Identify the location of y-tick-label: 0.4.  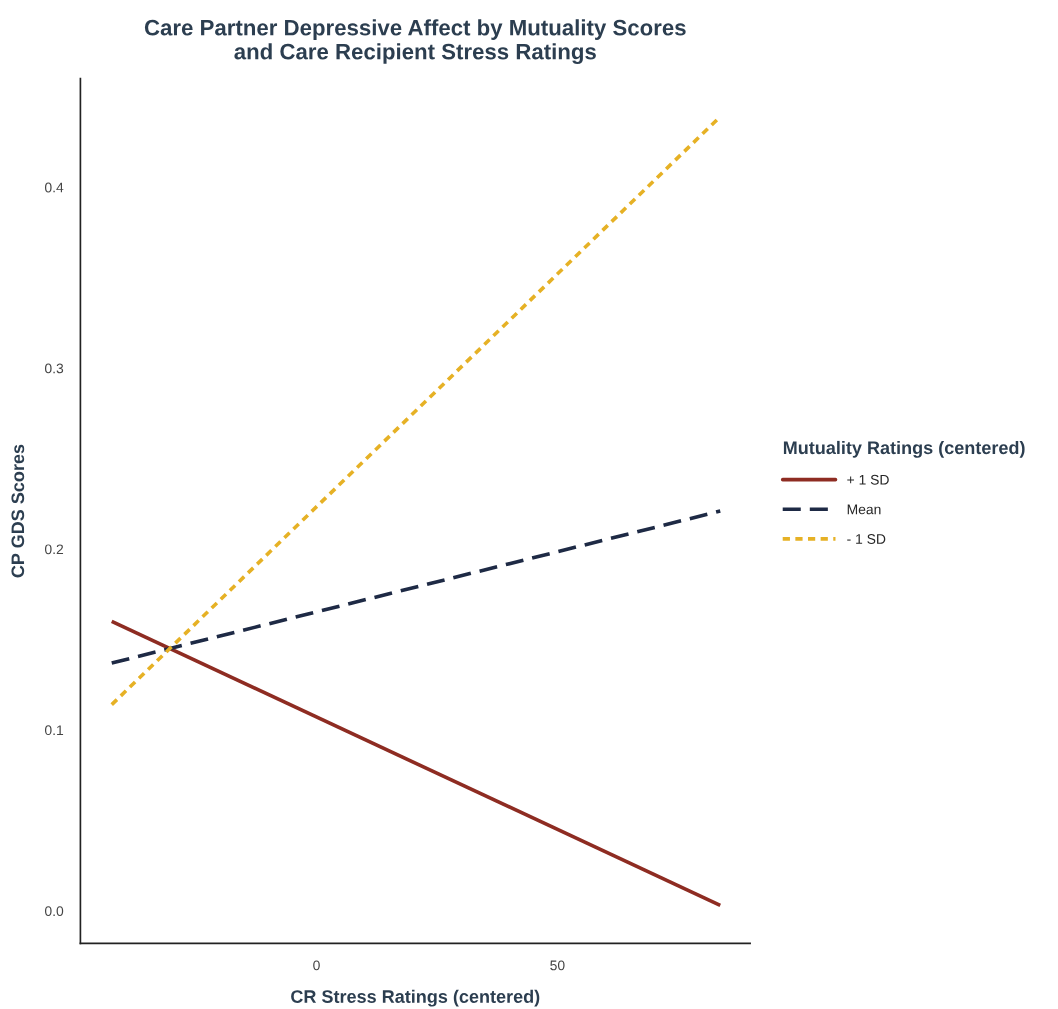
(54, 187).